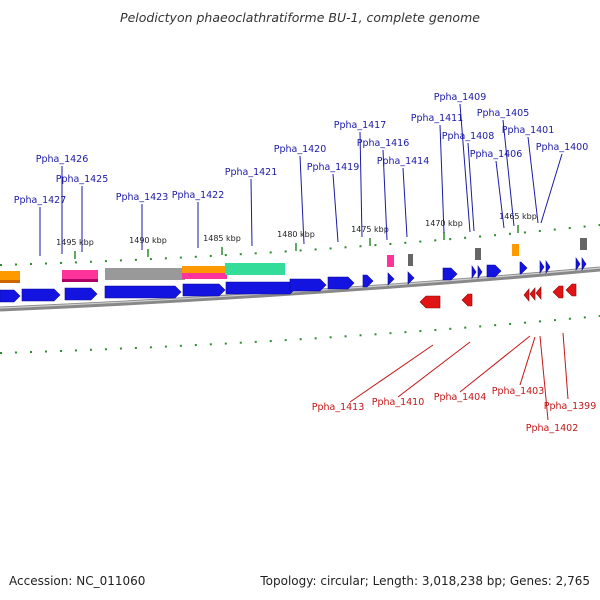  I want to click on forward-genes, so click(293, 280).